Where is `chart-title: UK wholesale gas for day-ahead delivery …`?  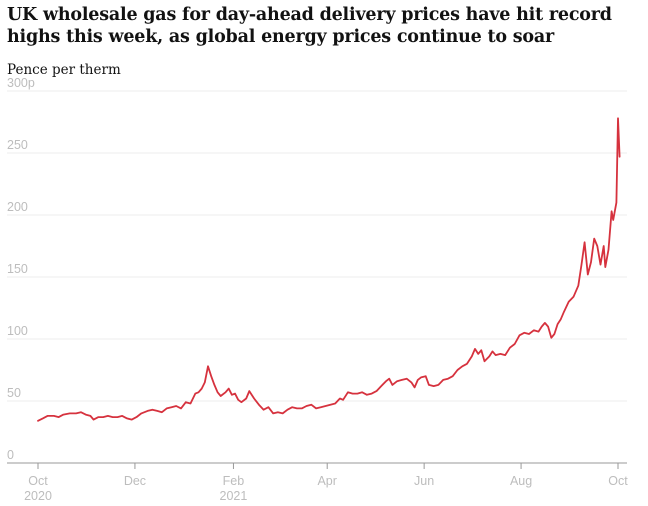
chart-title: UK wholesale gas for day-ahead delivery … is located at coordinates (309, 26).